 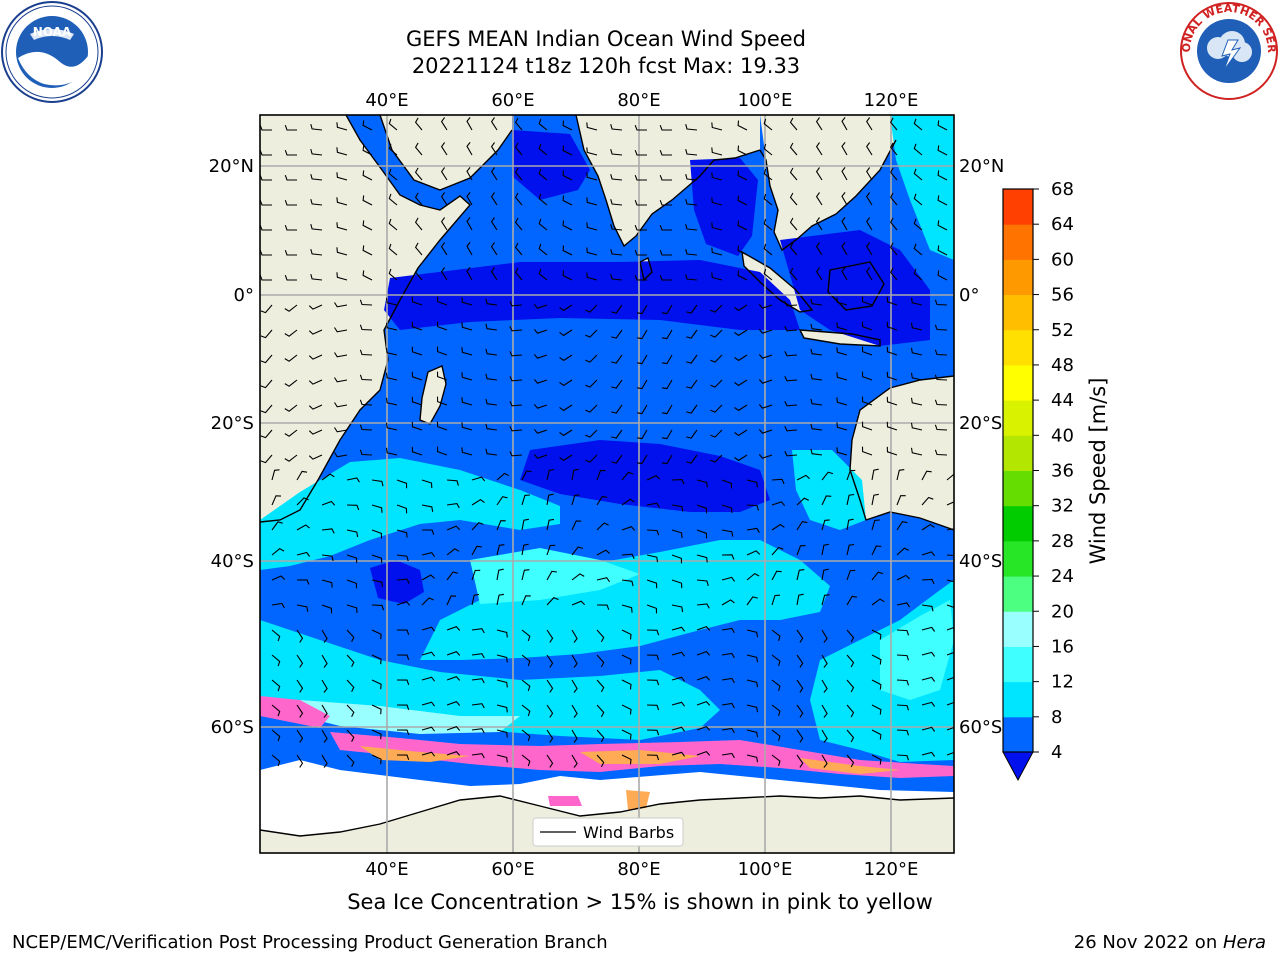 I want to click on lat-tick-right: 0°, so click(x=969, y=295).